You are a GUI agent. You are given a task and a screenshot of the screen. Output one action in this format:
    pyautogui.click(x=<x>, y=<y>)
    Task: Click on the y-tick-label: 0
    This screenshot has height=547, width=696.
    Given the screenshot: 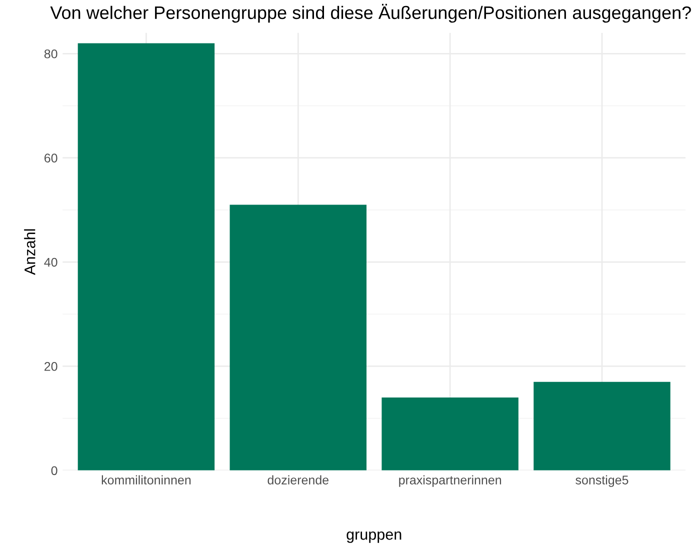 What is the action you would take?
    pyautogui.click(x=54, y=471)
    